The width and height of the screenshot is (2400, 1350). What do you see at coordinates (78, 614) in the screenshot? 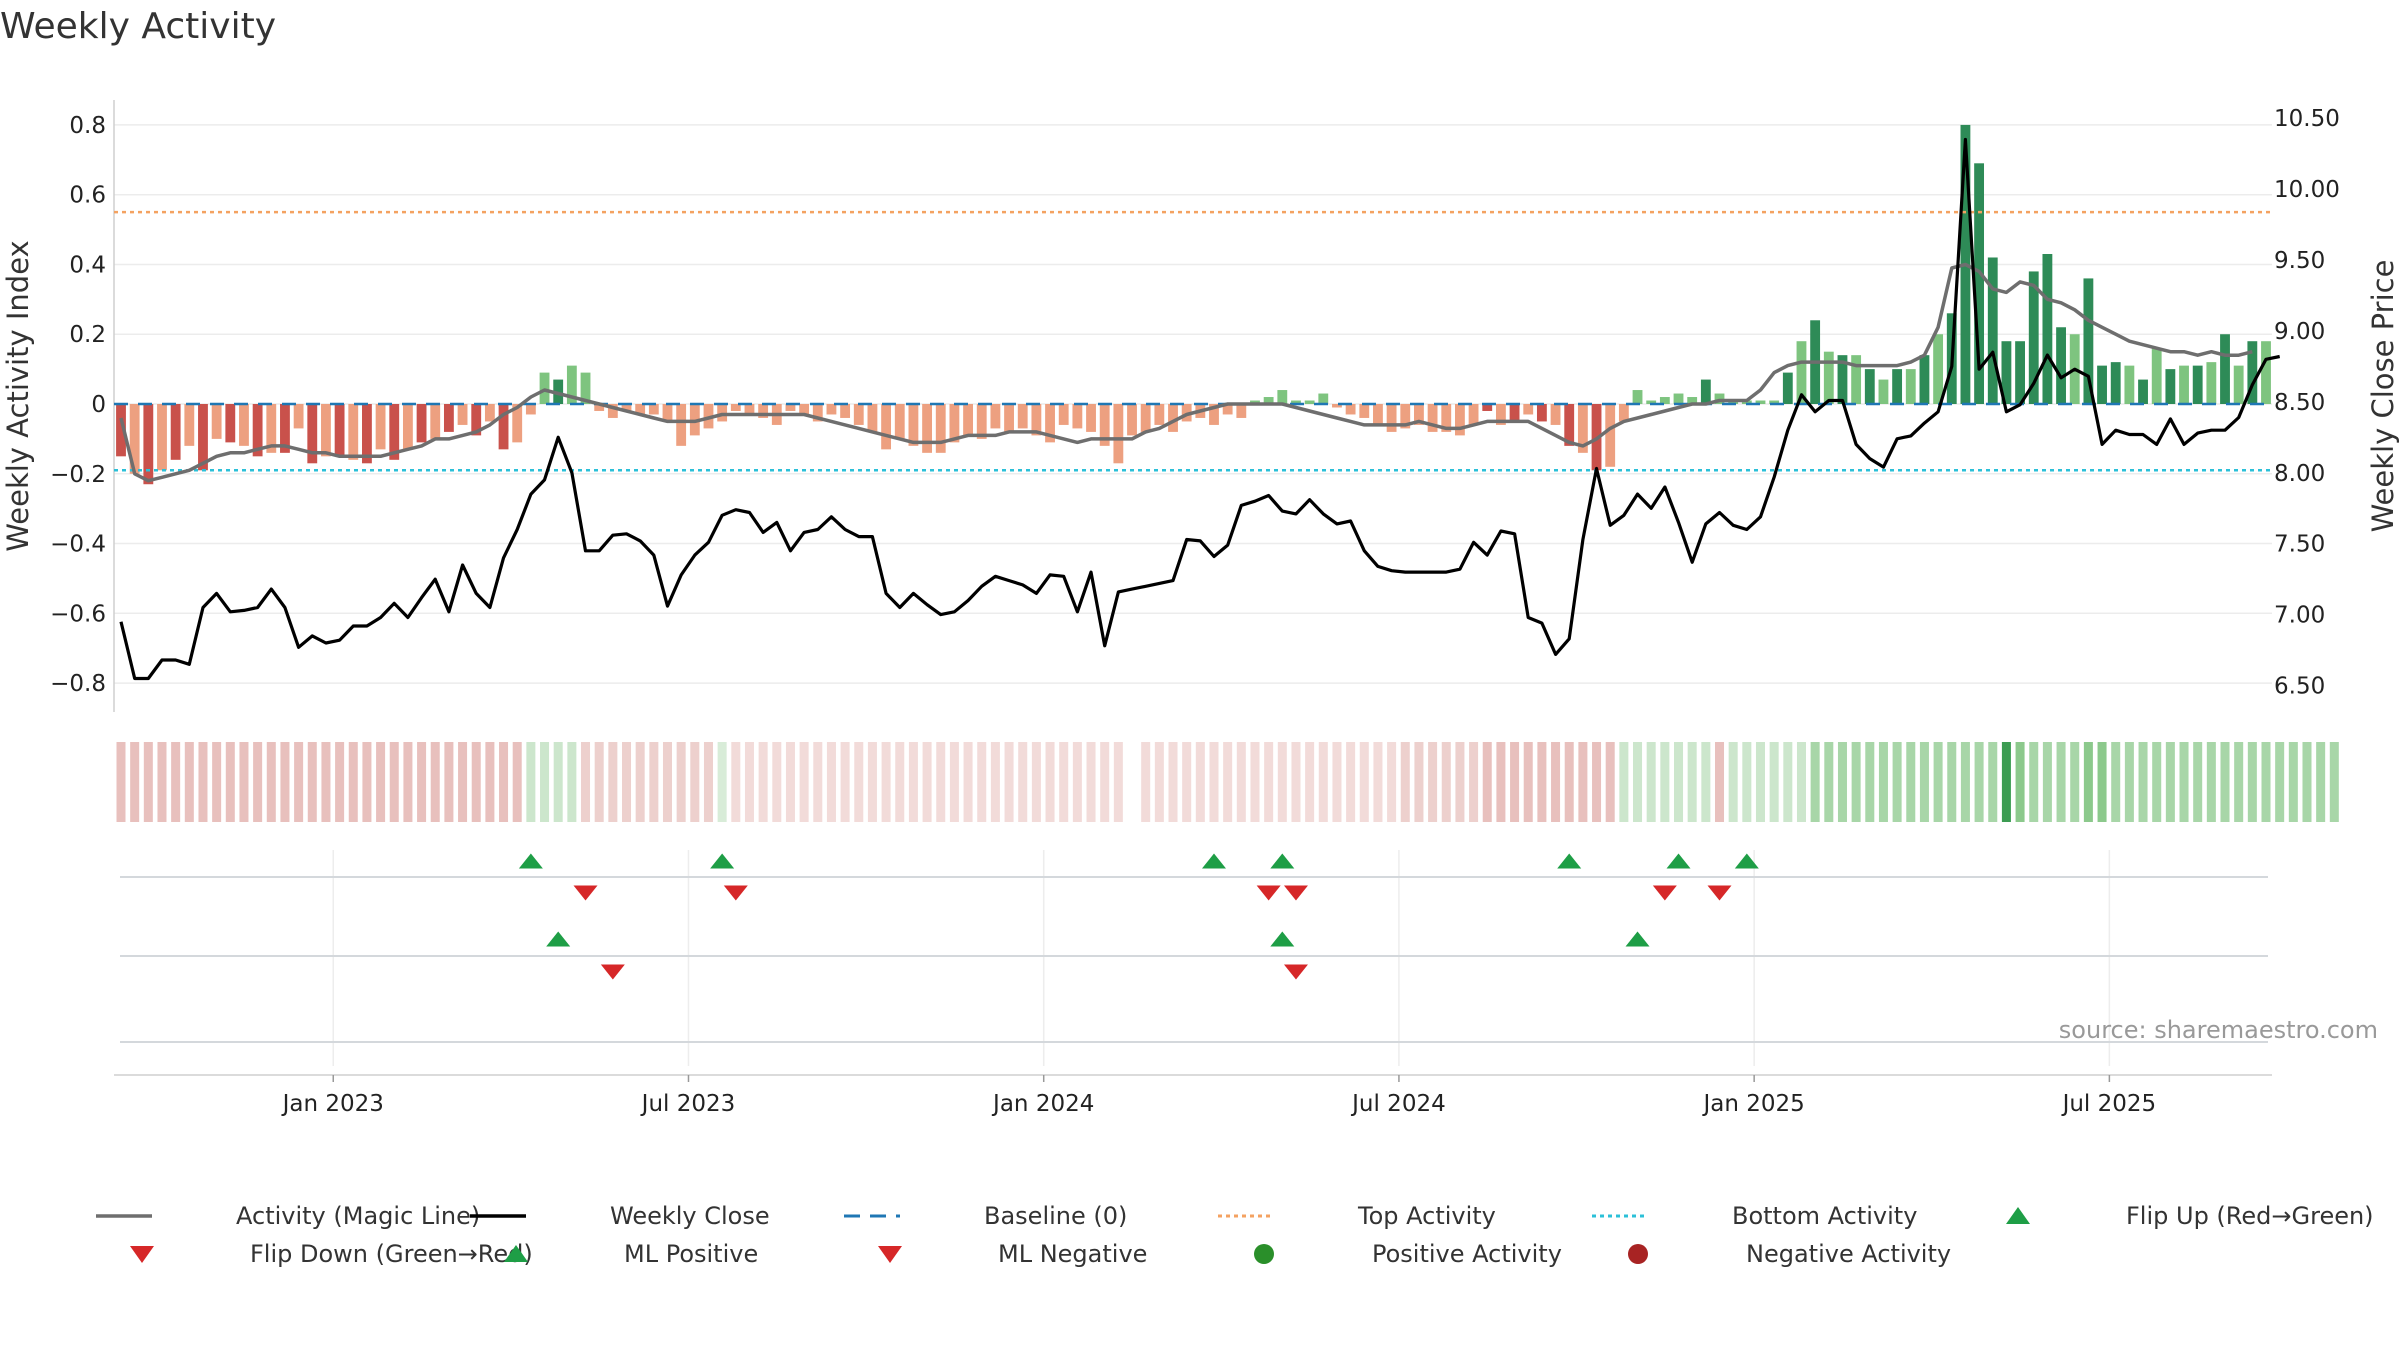
I see `left-tick-label: −0.6` at bounding box center [78, 614].